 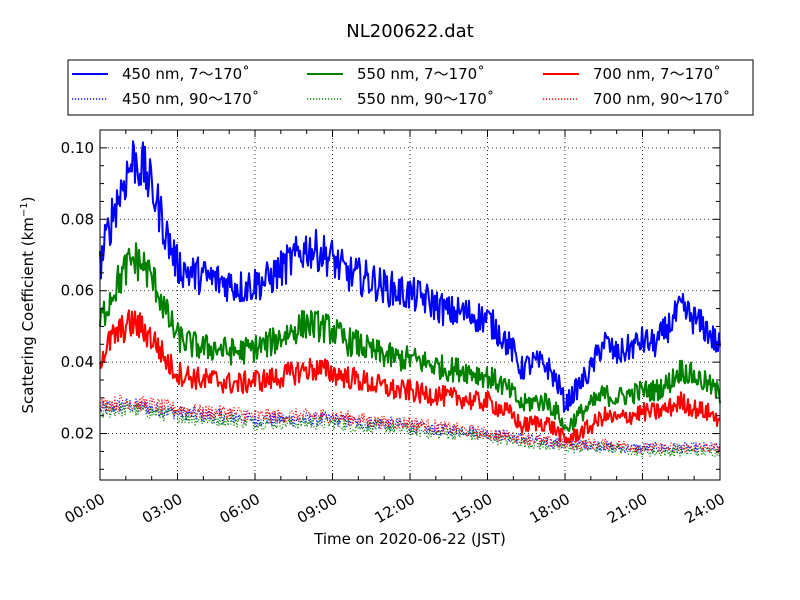 I want to click on legend-label: 550 nm, 90～170˚, so click(x=425, y=99).